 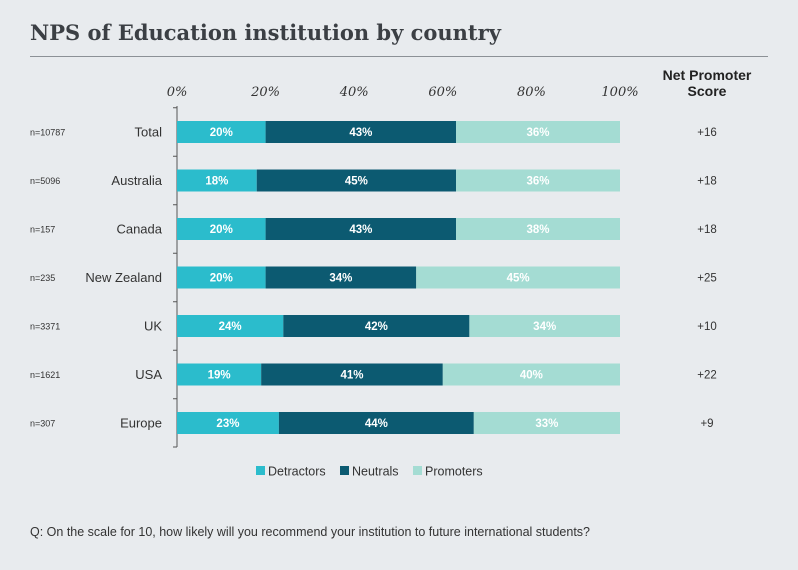 What do you see at coordinates (399, 56) in the screenshot?
I see `title-divider` at bounding box center [399, 56].